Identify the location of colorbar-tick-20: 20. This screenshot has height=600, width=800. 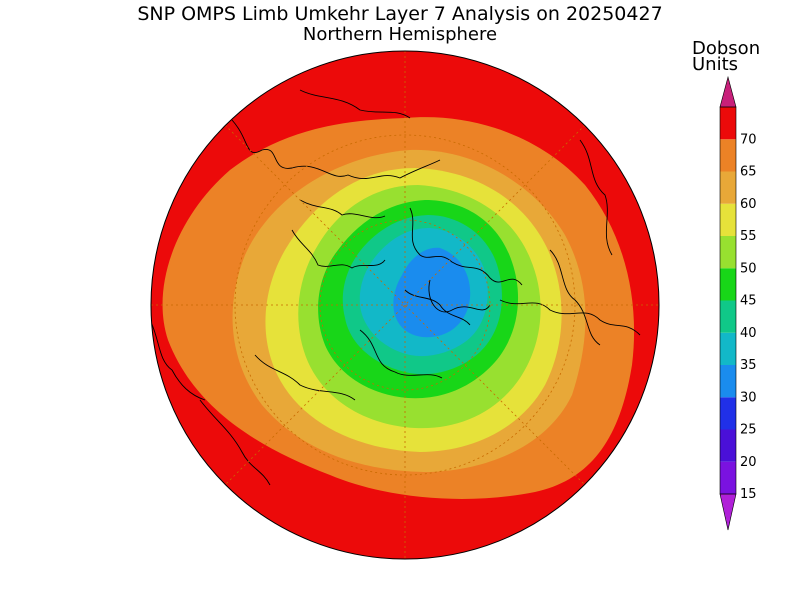
(748, 462).